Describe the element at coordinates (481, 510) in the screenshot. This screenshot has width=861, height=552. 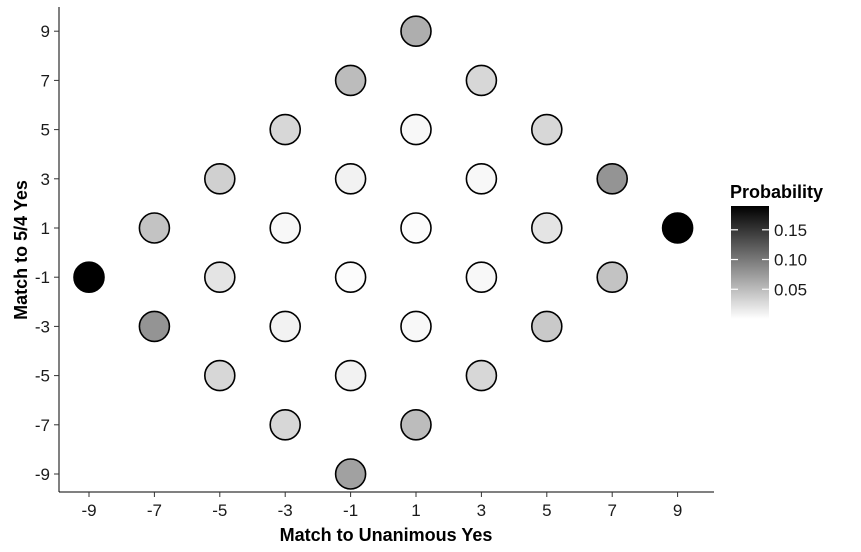
I see `x-tick-label: 3` at that location.